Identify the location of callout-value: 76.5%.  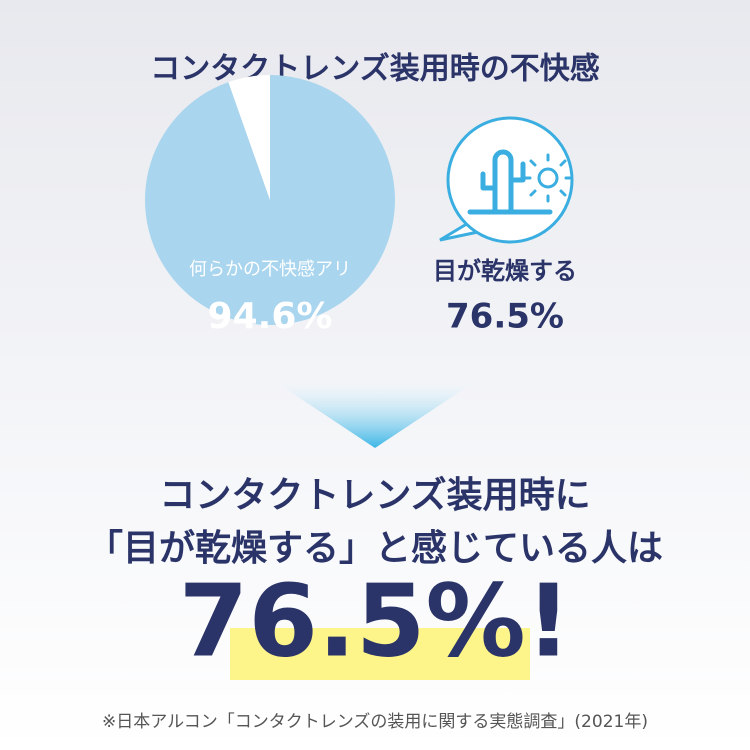
(505, 317).